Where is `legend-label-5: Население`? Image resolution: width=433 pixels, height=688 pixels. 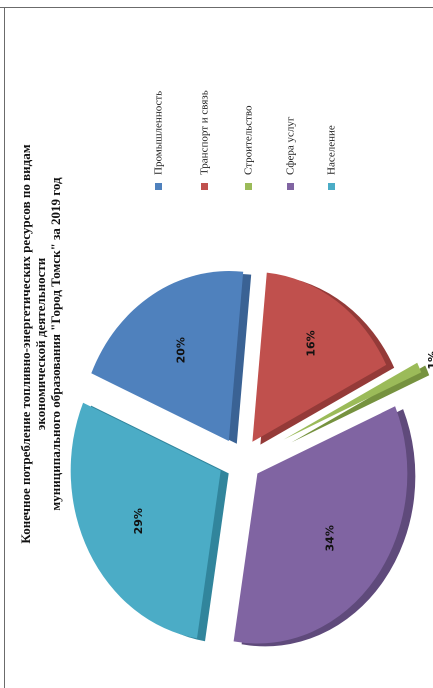
legend-label-5: Население is located at coordinates (332, 150).